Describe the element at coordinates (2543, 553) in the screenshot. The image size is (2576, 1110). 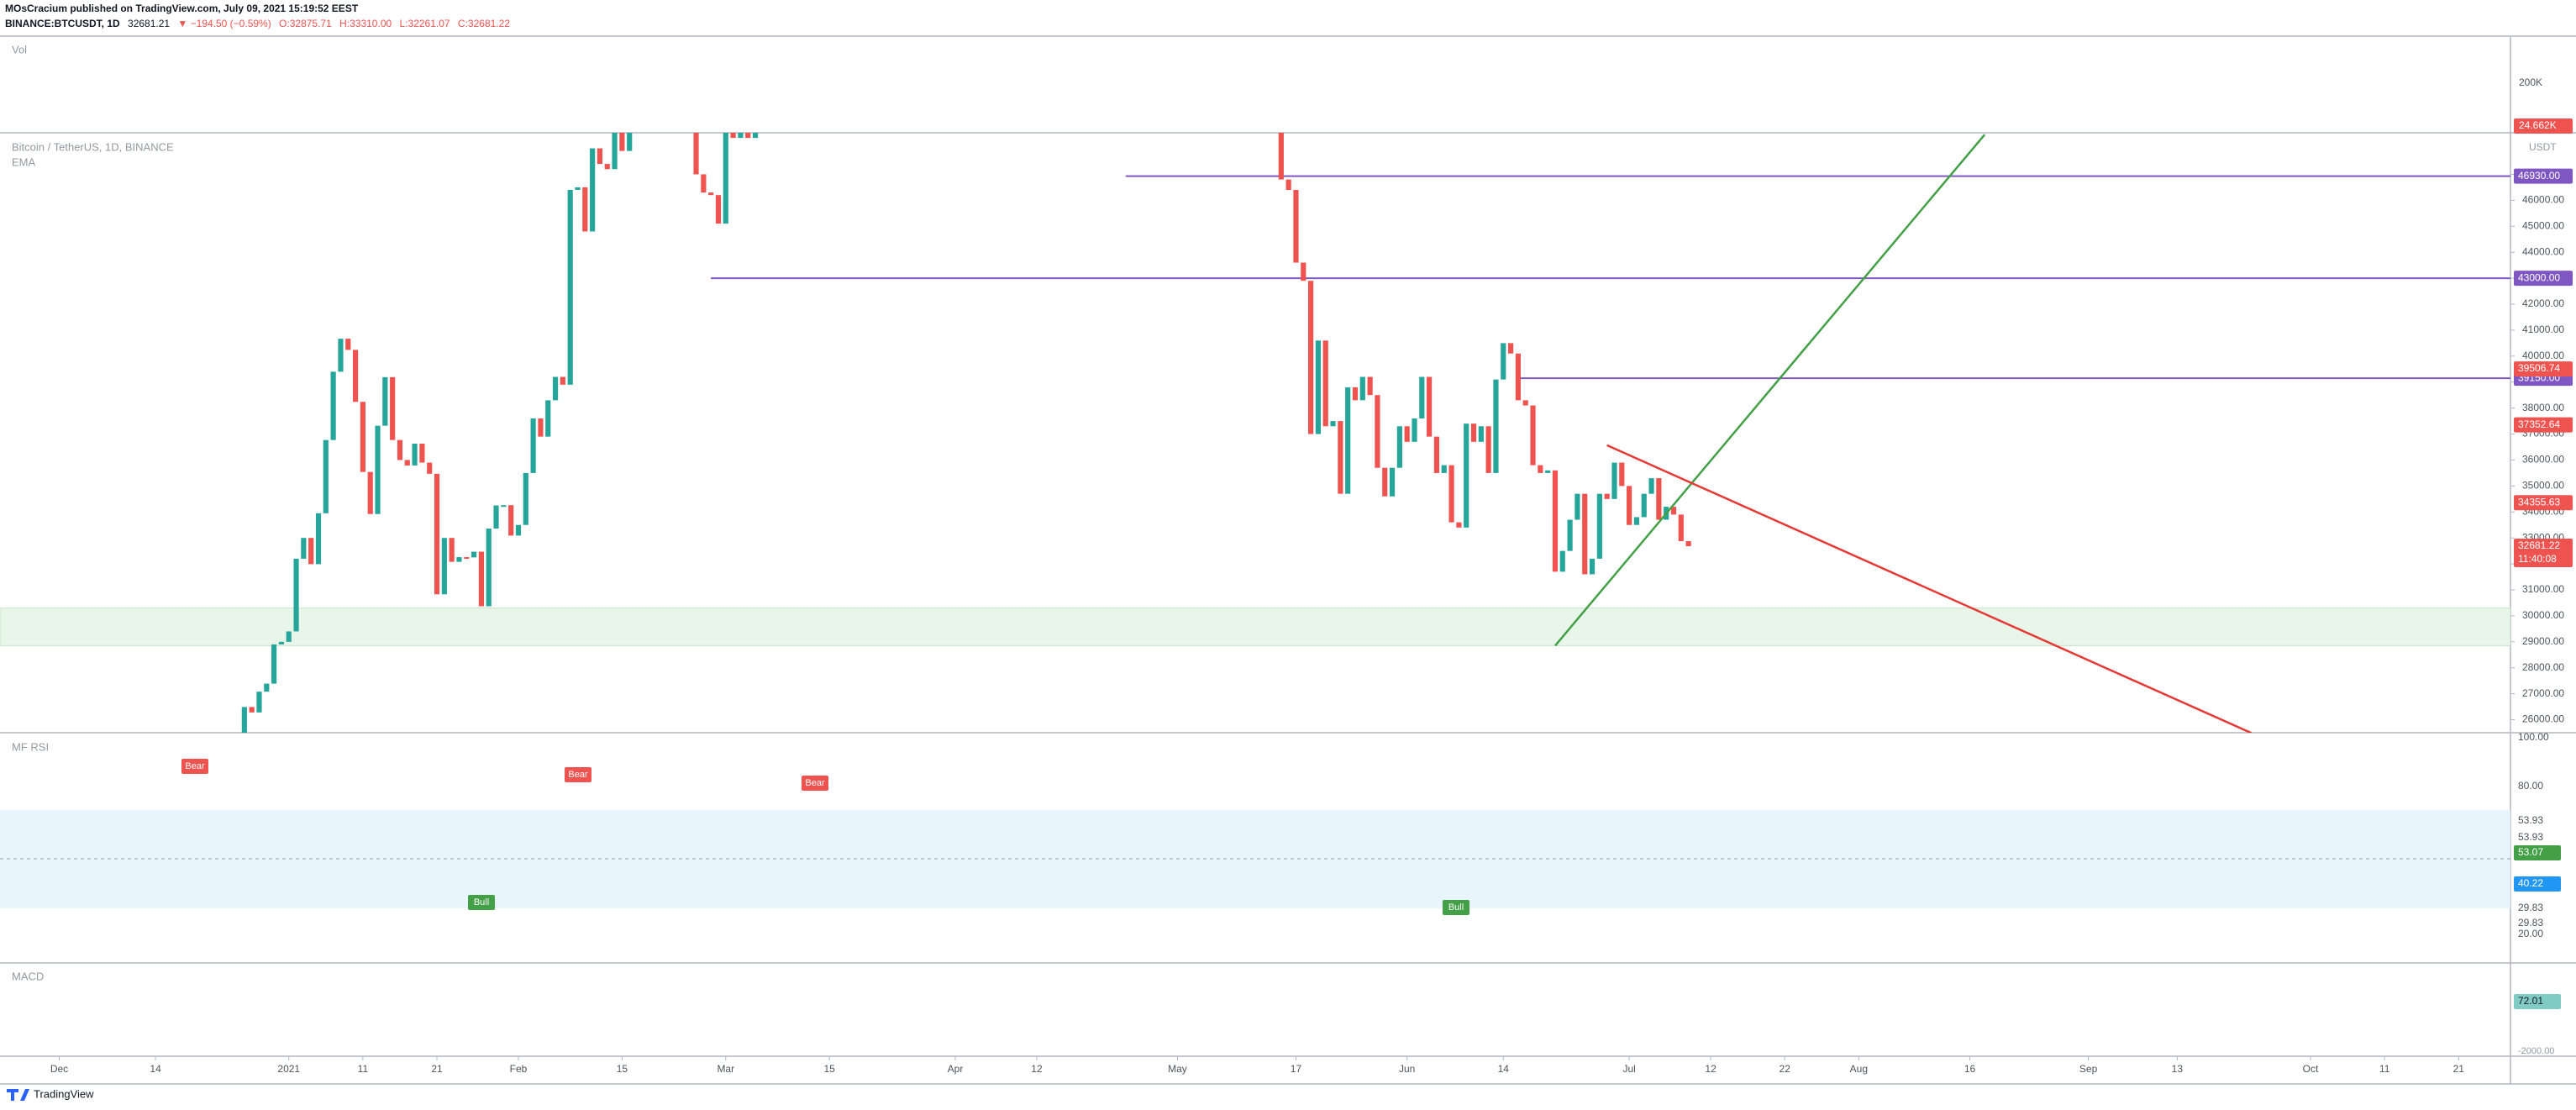
I see `price-label-box` at that location.